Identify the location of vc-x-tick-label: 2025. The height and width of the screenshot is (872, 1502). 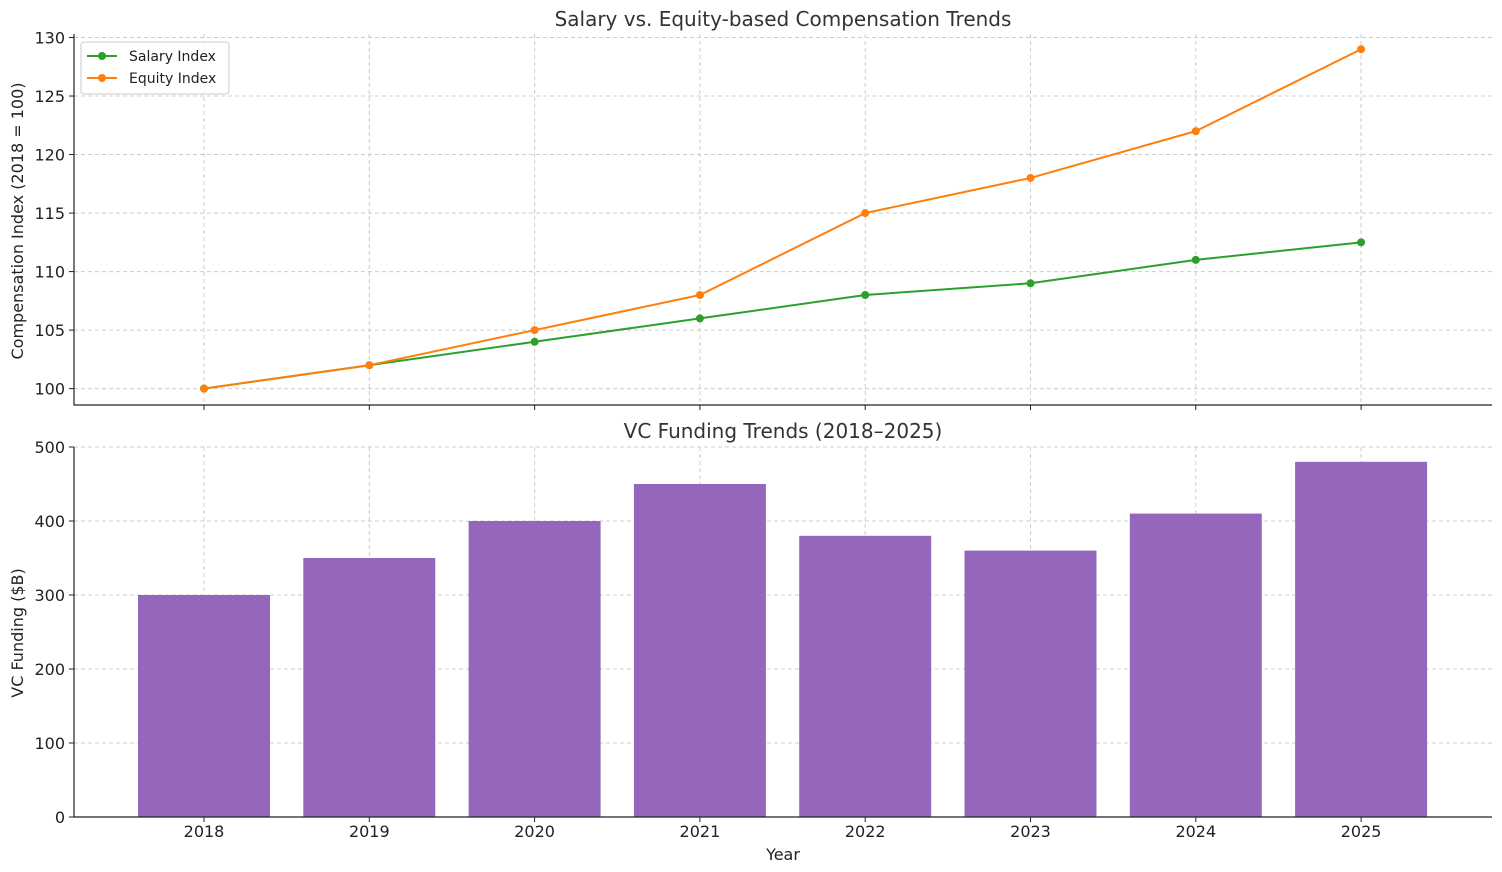
(1361, 831).